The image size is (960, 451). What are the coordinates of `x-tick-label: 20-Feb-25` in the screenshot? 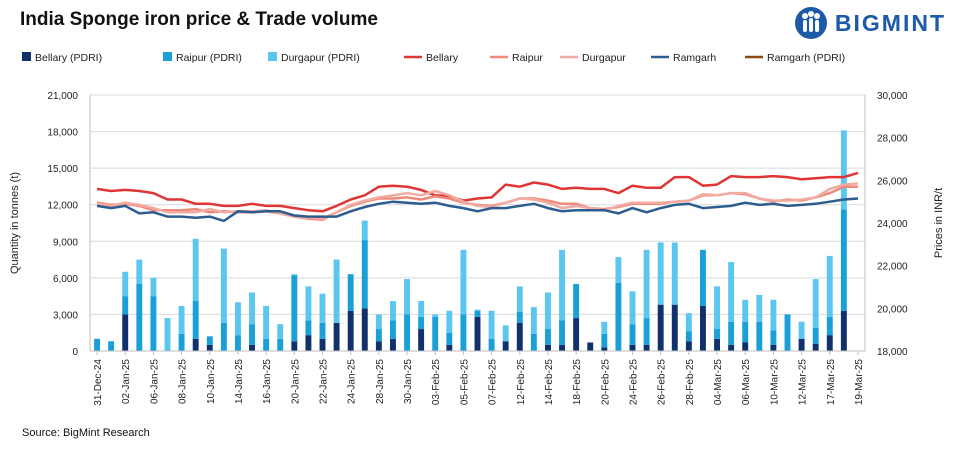 It's located at (605, 382).